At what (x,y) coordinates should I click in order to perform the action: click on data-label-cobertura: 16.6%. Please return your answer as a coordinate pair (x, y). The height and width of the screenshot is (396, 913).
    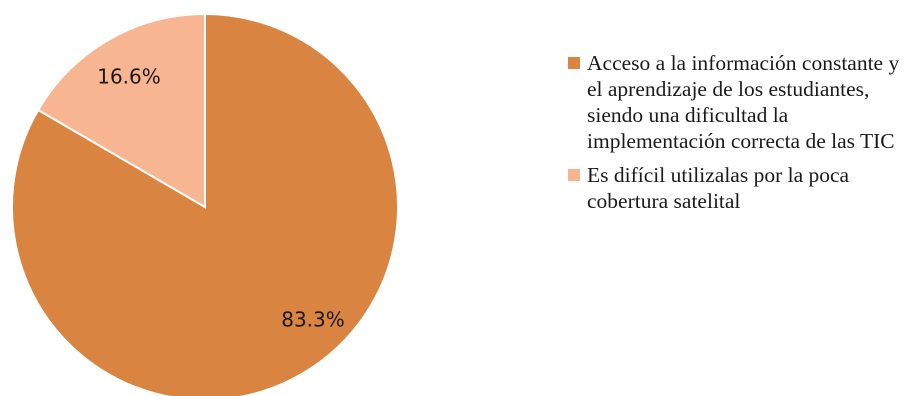
    Looking at the image, I should click on (129, 77).